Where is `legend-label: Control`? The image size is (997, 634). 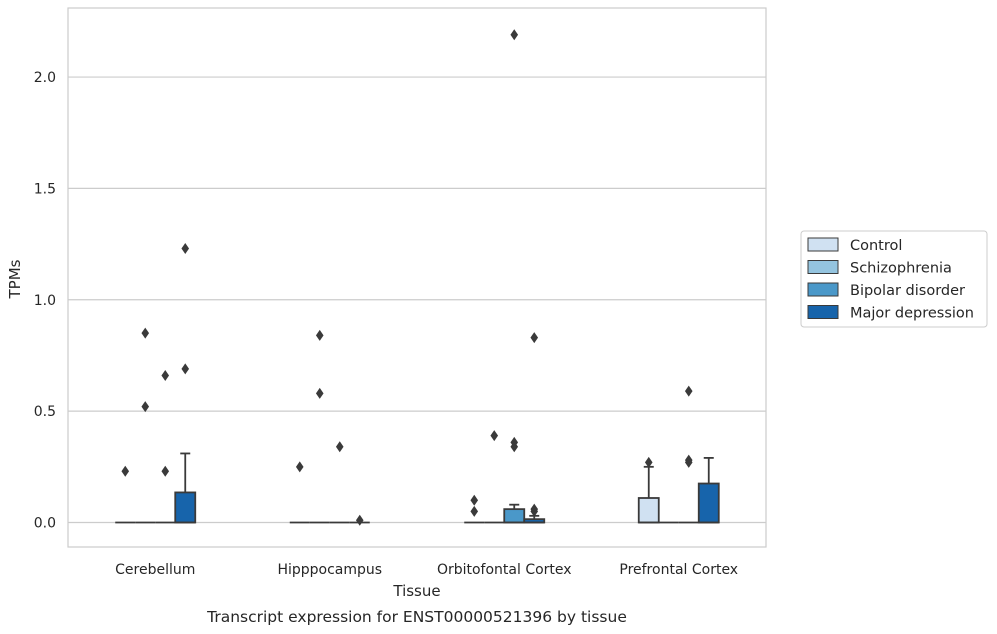 legend-label: Control is located at coordinates (876, 246).